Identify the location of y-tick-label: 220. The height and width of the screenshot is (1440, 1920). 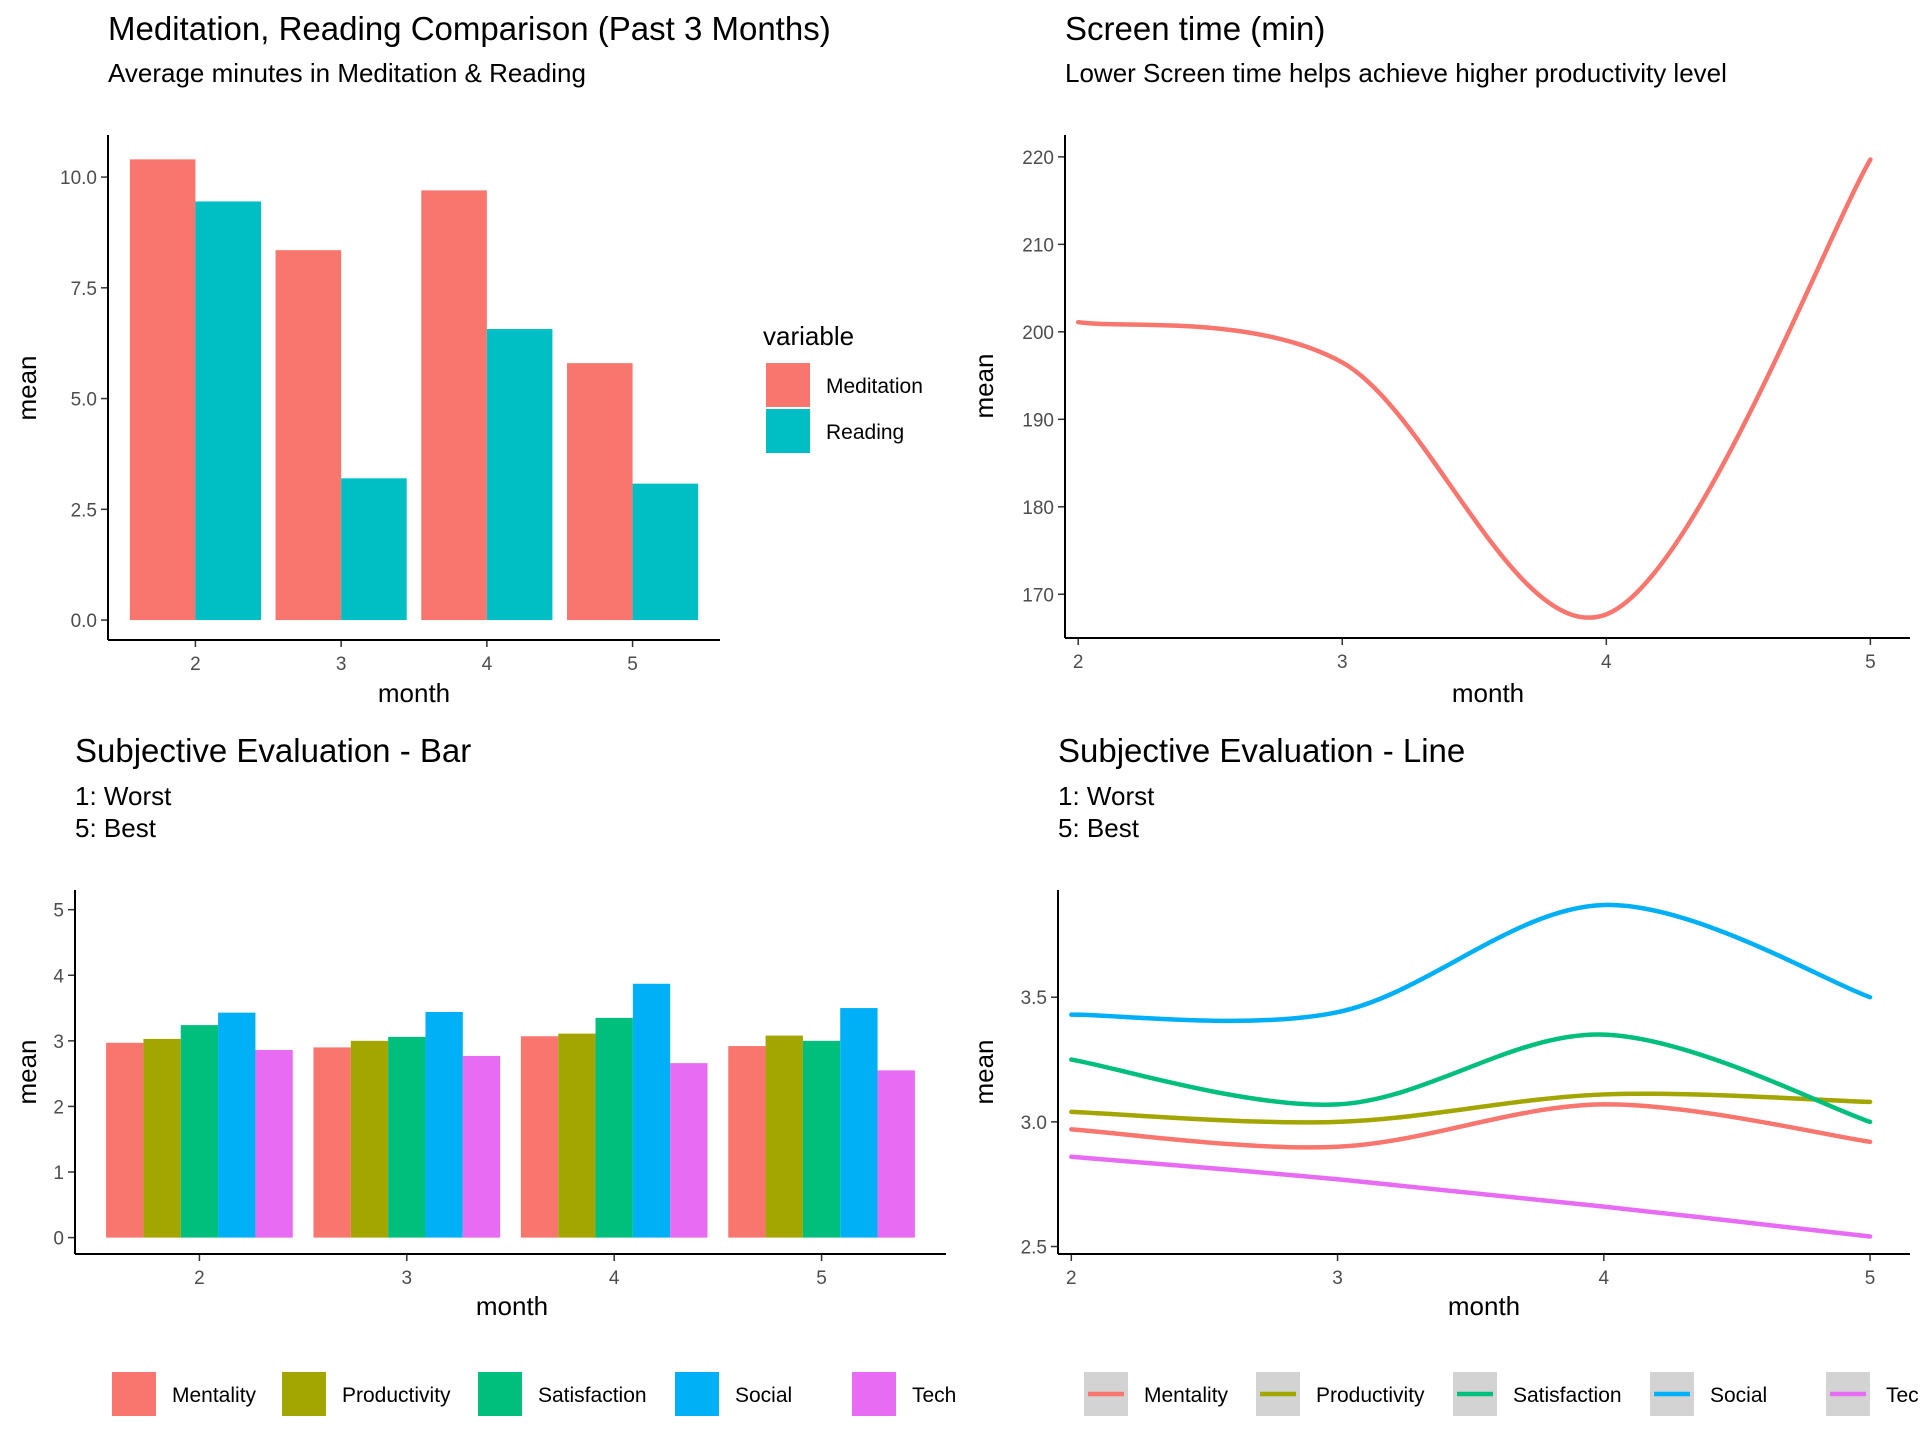
(1038, 158).